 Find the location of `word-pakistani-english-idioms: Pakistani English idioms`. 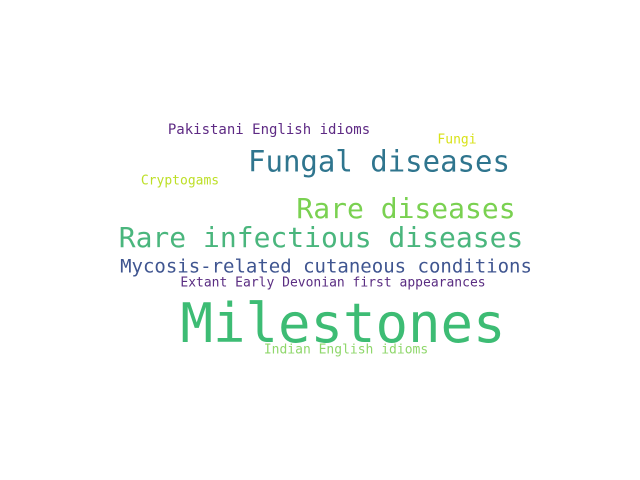

word-pakistani-english-idioms: Pakistani English idioms is located at coordinates (269, 130).